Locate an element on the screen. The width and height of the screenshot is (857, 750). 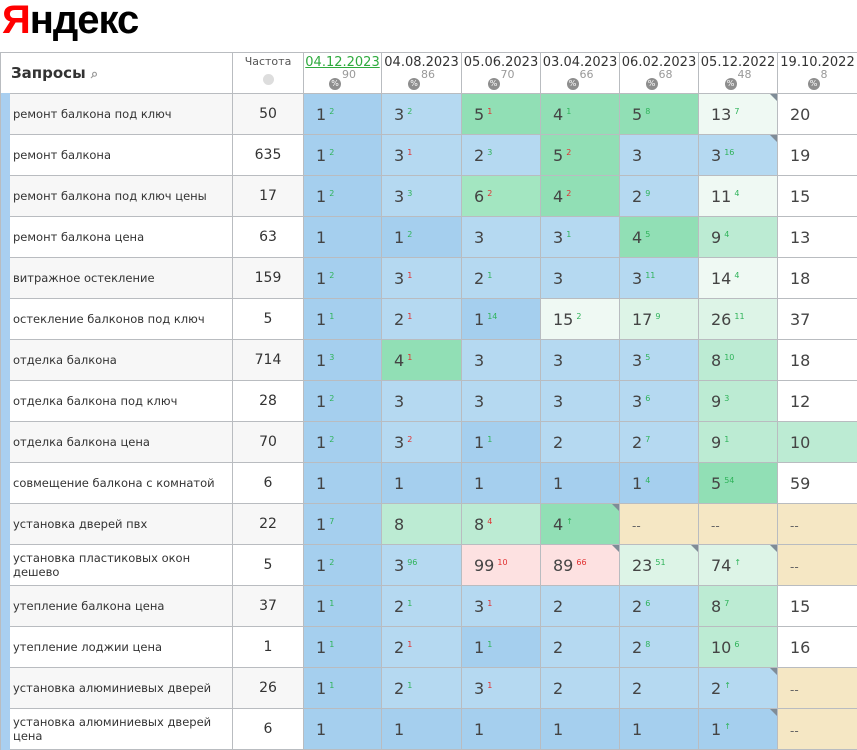
query-cell: ремонт балкона под ключ is located at coordinates (116, 114).